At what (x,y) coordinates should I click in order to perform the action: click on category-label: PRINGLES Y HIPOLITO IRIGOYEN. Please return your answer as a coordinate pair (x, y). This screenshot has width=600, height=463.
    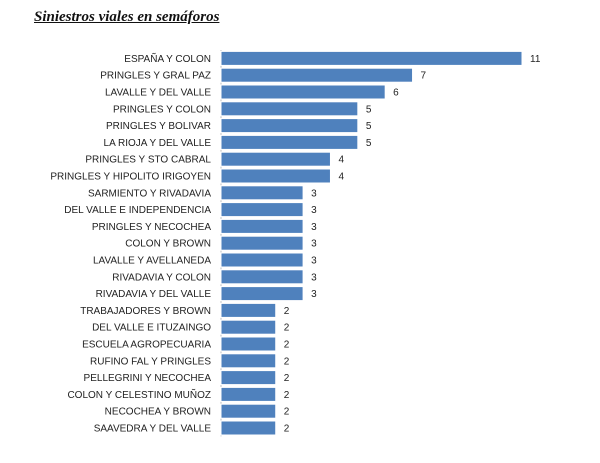
    Looking at the image, I should click on (130, 177).